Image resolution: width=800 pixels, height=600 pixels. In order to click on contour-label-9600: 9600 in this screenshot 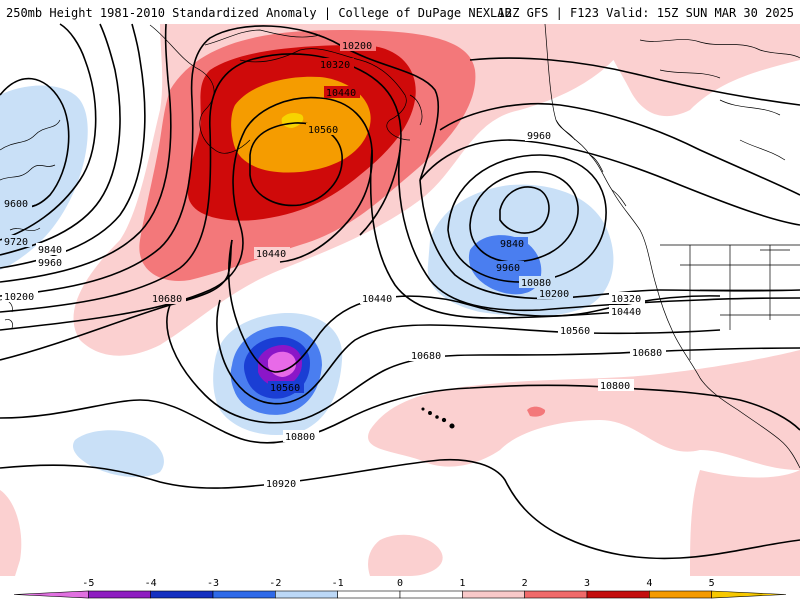, I will do `click(16, 204)`.